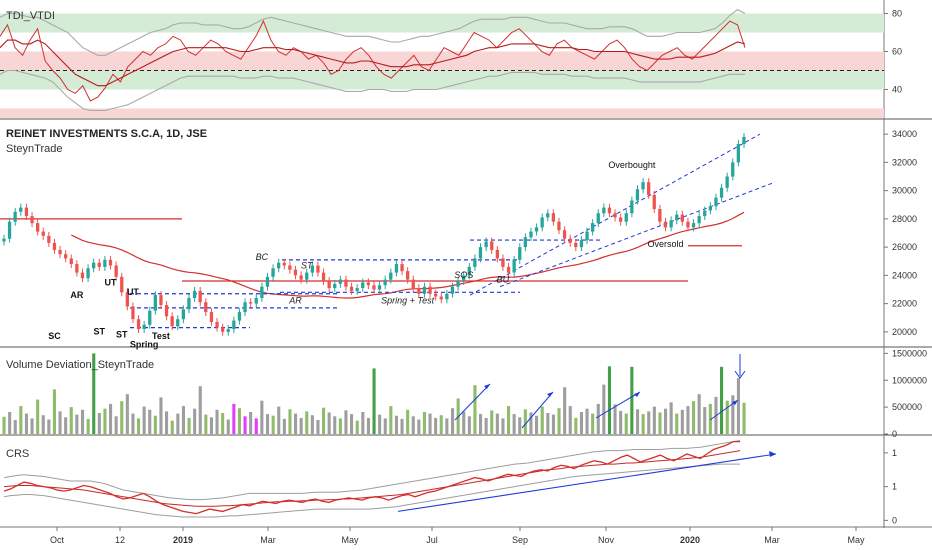 The width and height of the screenshot is (932, 550). Describe the element at coordinates (457, 536) in the screenshot. I see `time-axis: Oct 12 2019 Mar May Jul Sep Nov 2020 Mar May` at that location.